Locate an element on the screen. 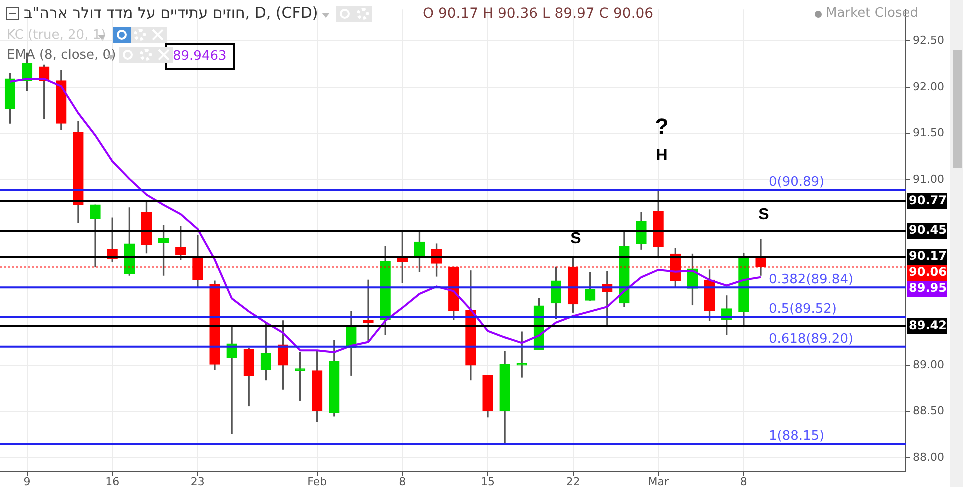 The image size is (963, 487). x-tick-label: Mar is located at coordinates (659, 481).